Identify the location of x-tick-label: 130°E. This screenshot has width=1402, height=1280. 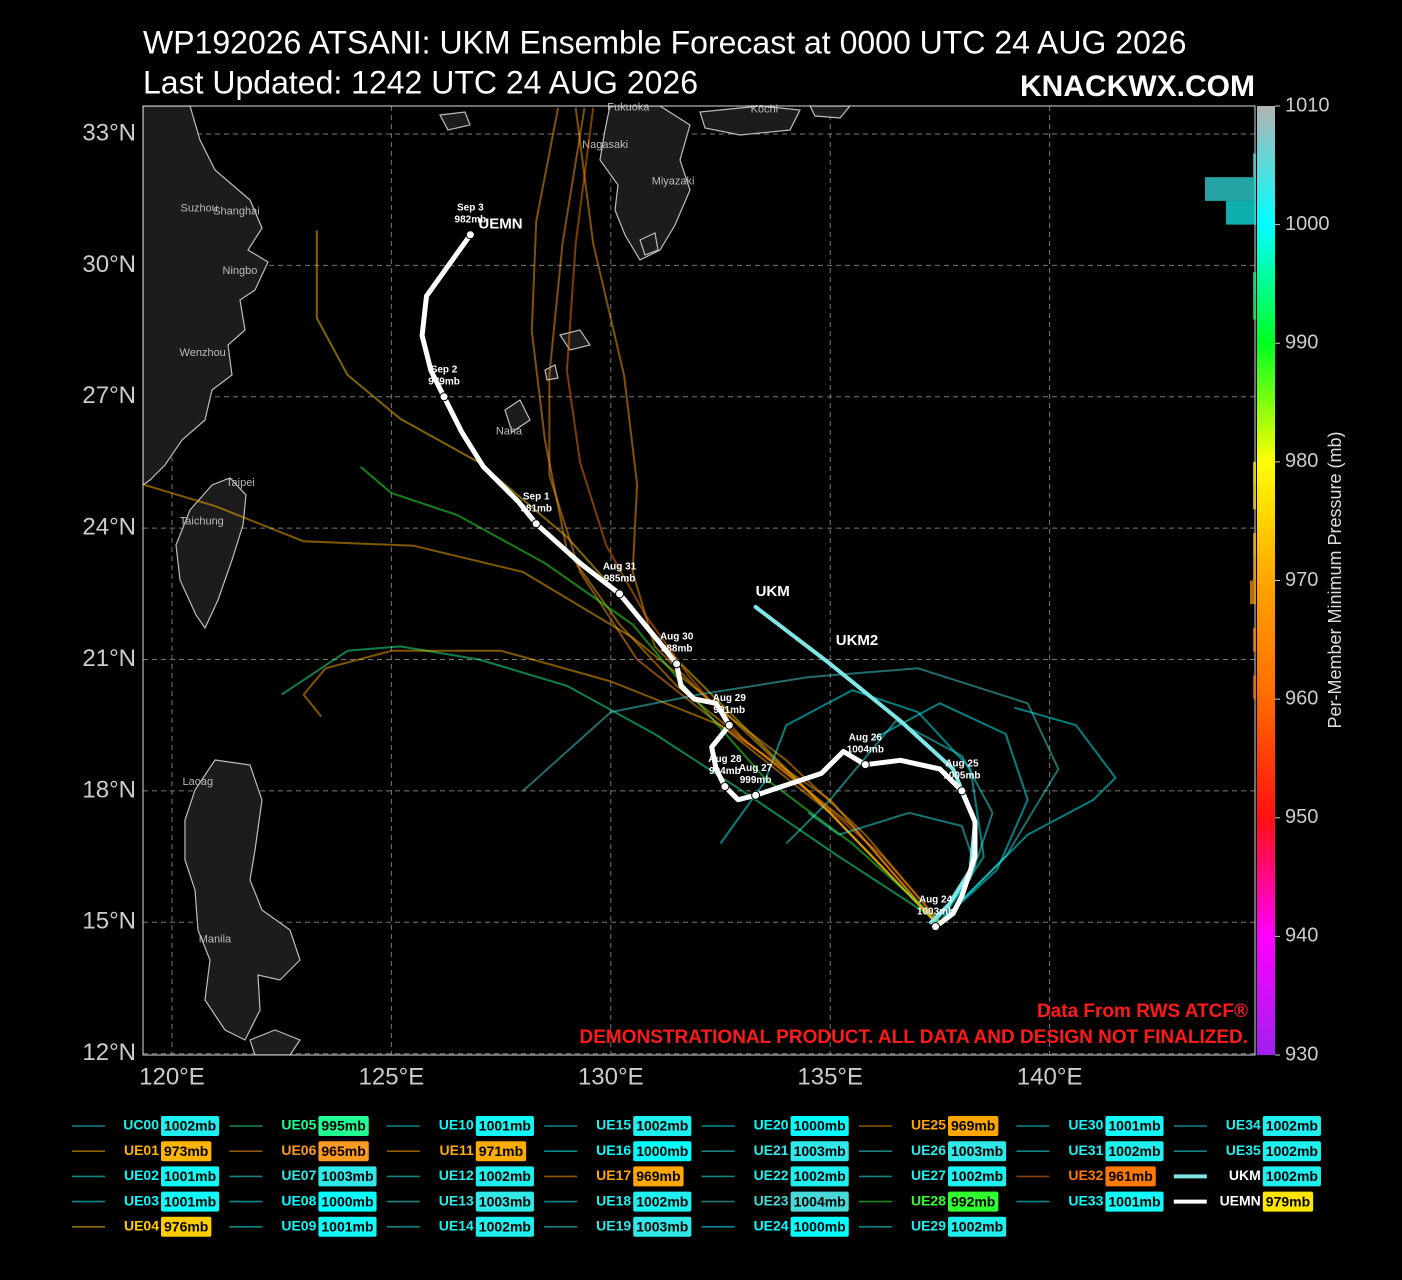
(611, 1076).